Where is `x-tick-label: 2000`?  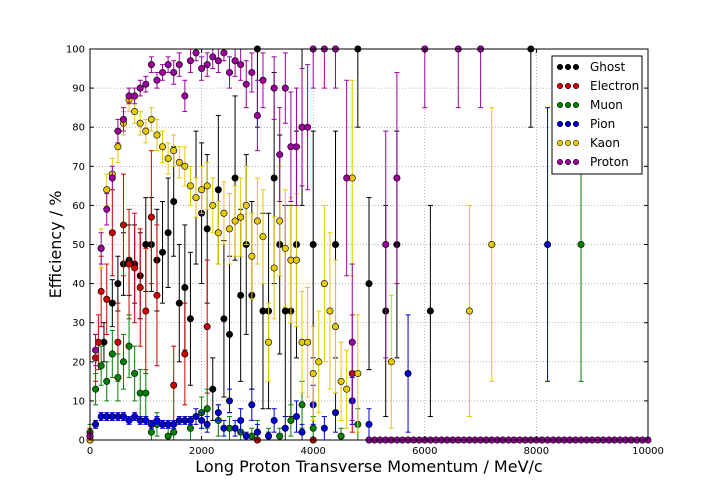 x-tick-label: 2000 is located at coordinates (201, 451).